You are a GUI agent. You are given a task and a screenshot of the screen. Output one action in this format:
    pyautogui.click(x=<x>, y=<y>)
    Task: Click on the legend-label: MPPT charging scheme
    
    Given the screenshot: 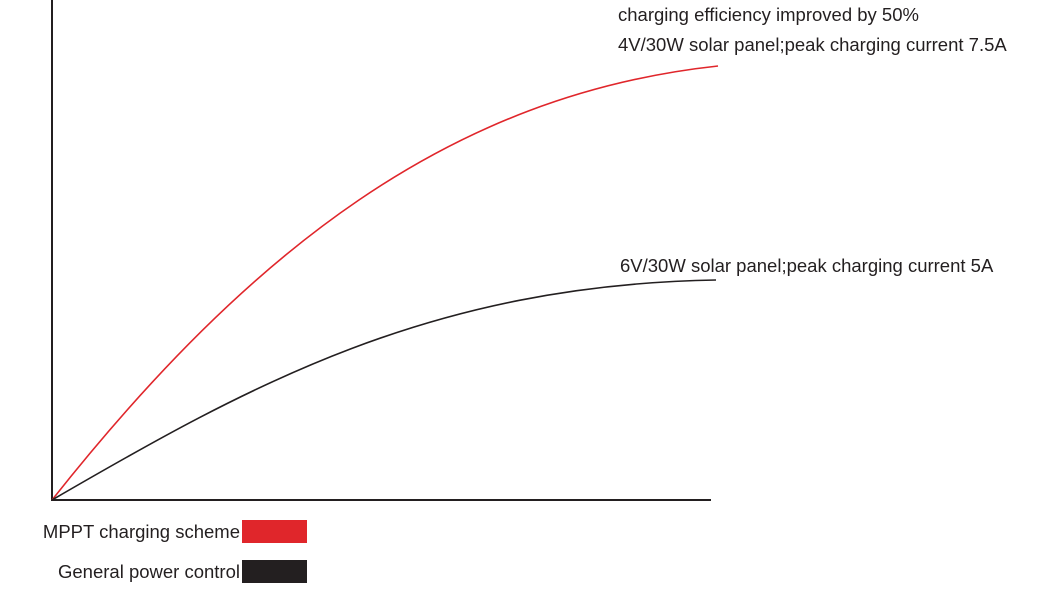 What is the action you would take?
    pyautogui.click(x=141, y=531)
    